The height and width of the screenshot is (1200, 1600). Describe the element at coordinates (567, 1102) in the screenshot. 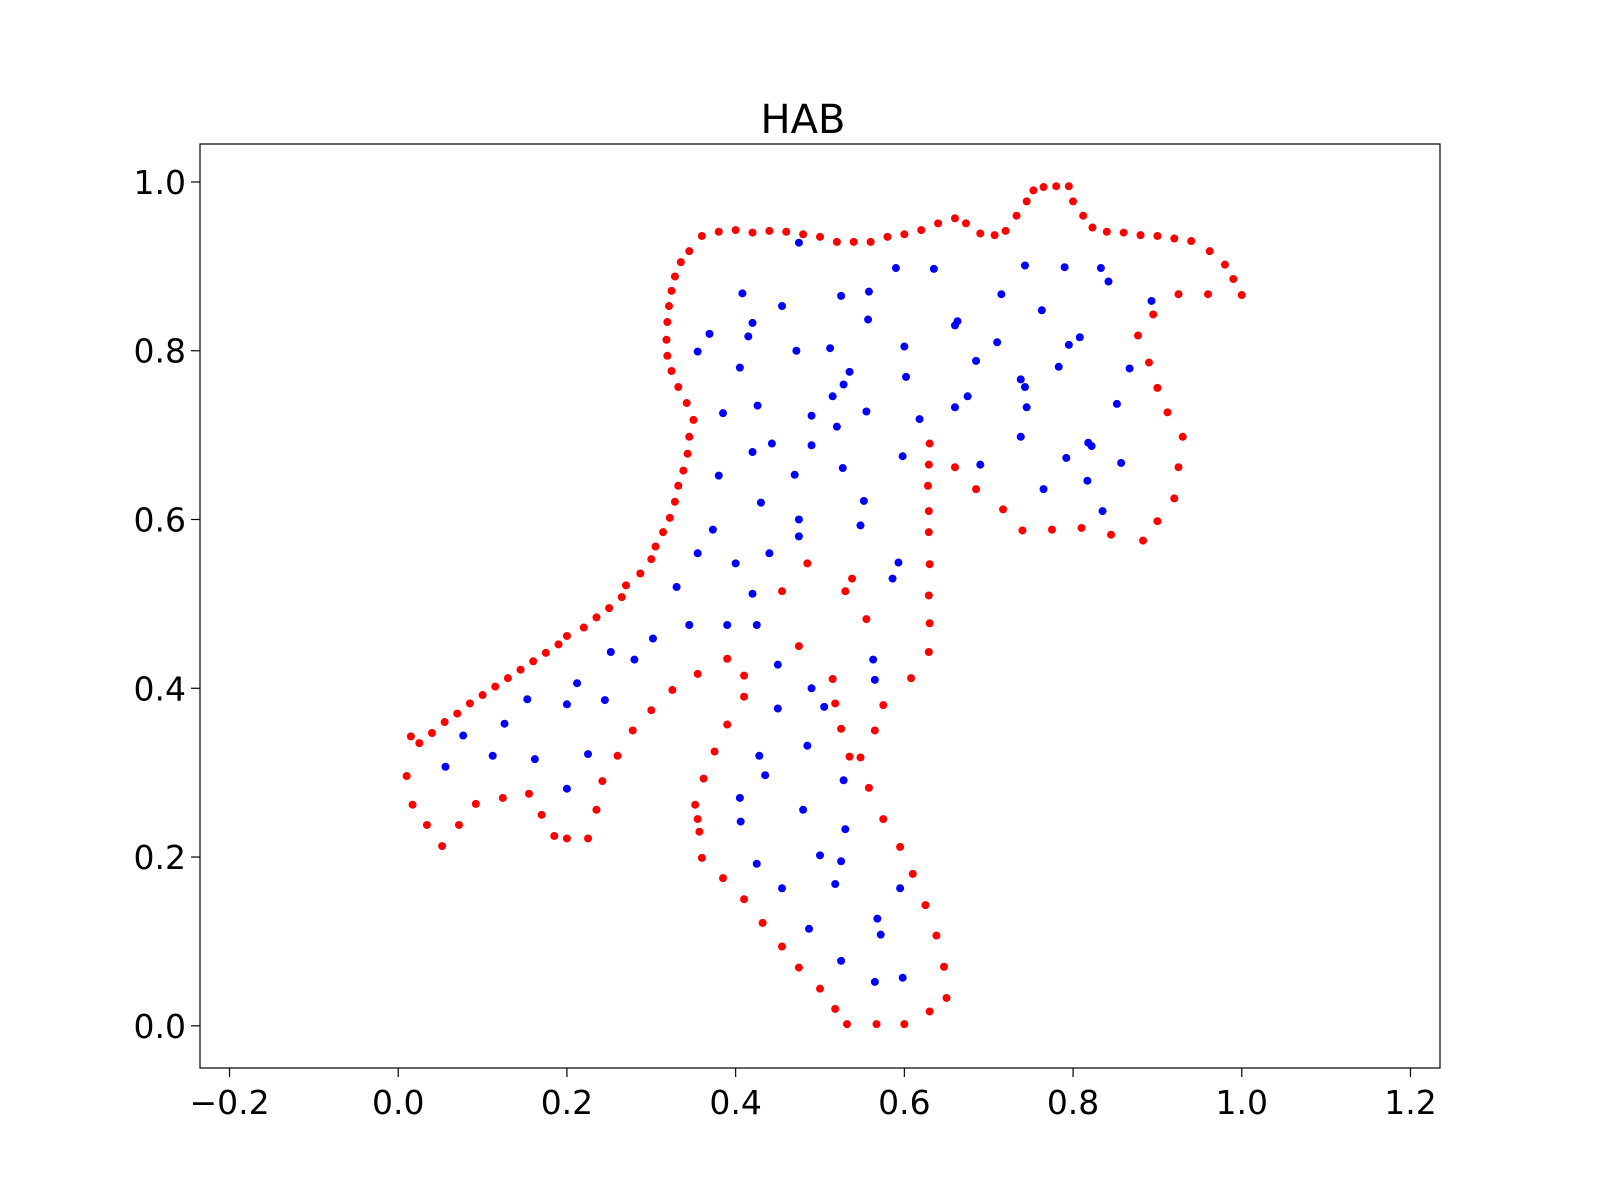

I see `x-tick-label: 0.2` at that location.